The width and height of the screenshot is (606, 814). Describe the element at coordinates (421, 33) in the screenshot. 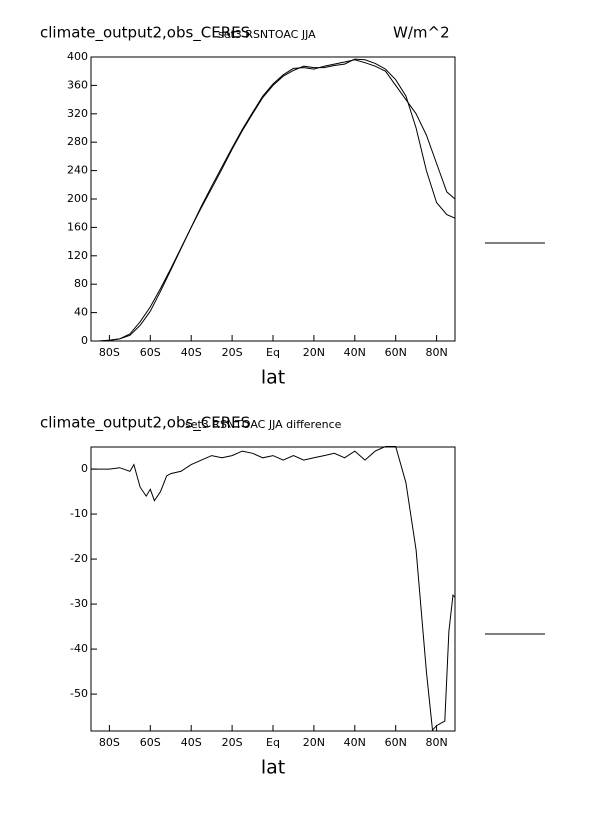

I see `units-label: W/m^2` at that location.